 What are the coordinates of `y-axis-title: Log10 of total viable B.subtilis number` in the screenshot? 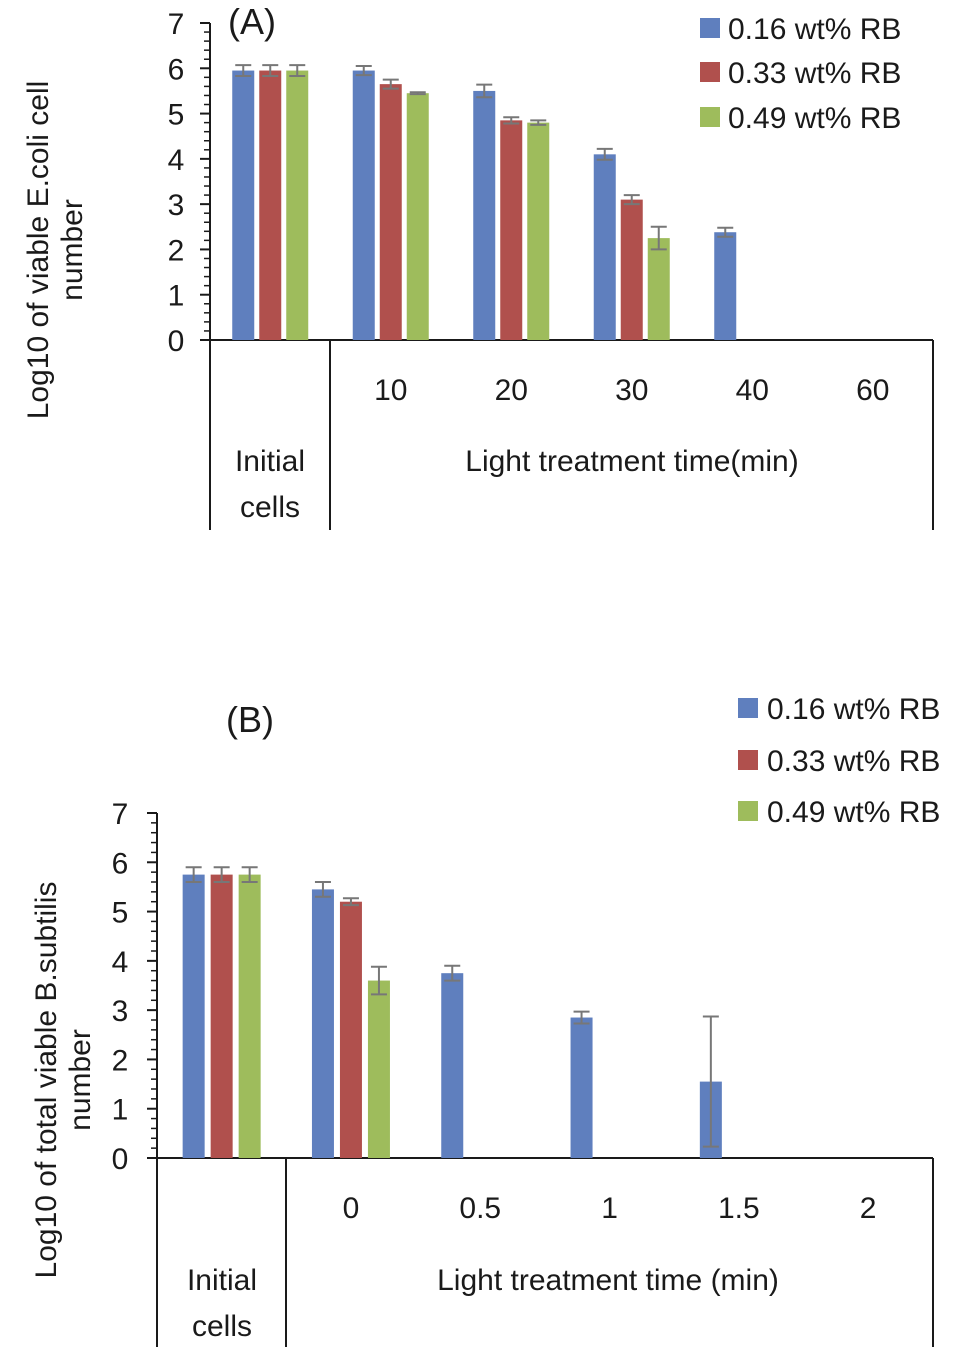 It's located at (63, 1080).